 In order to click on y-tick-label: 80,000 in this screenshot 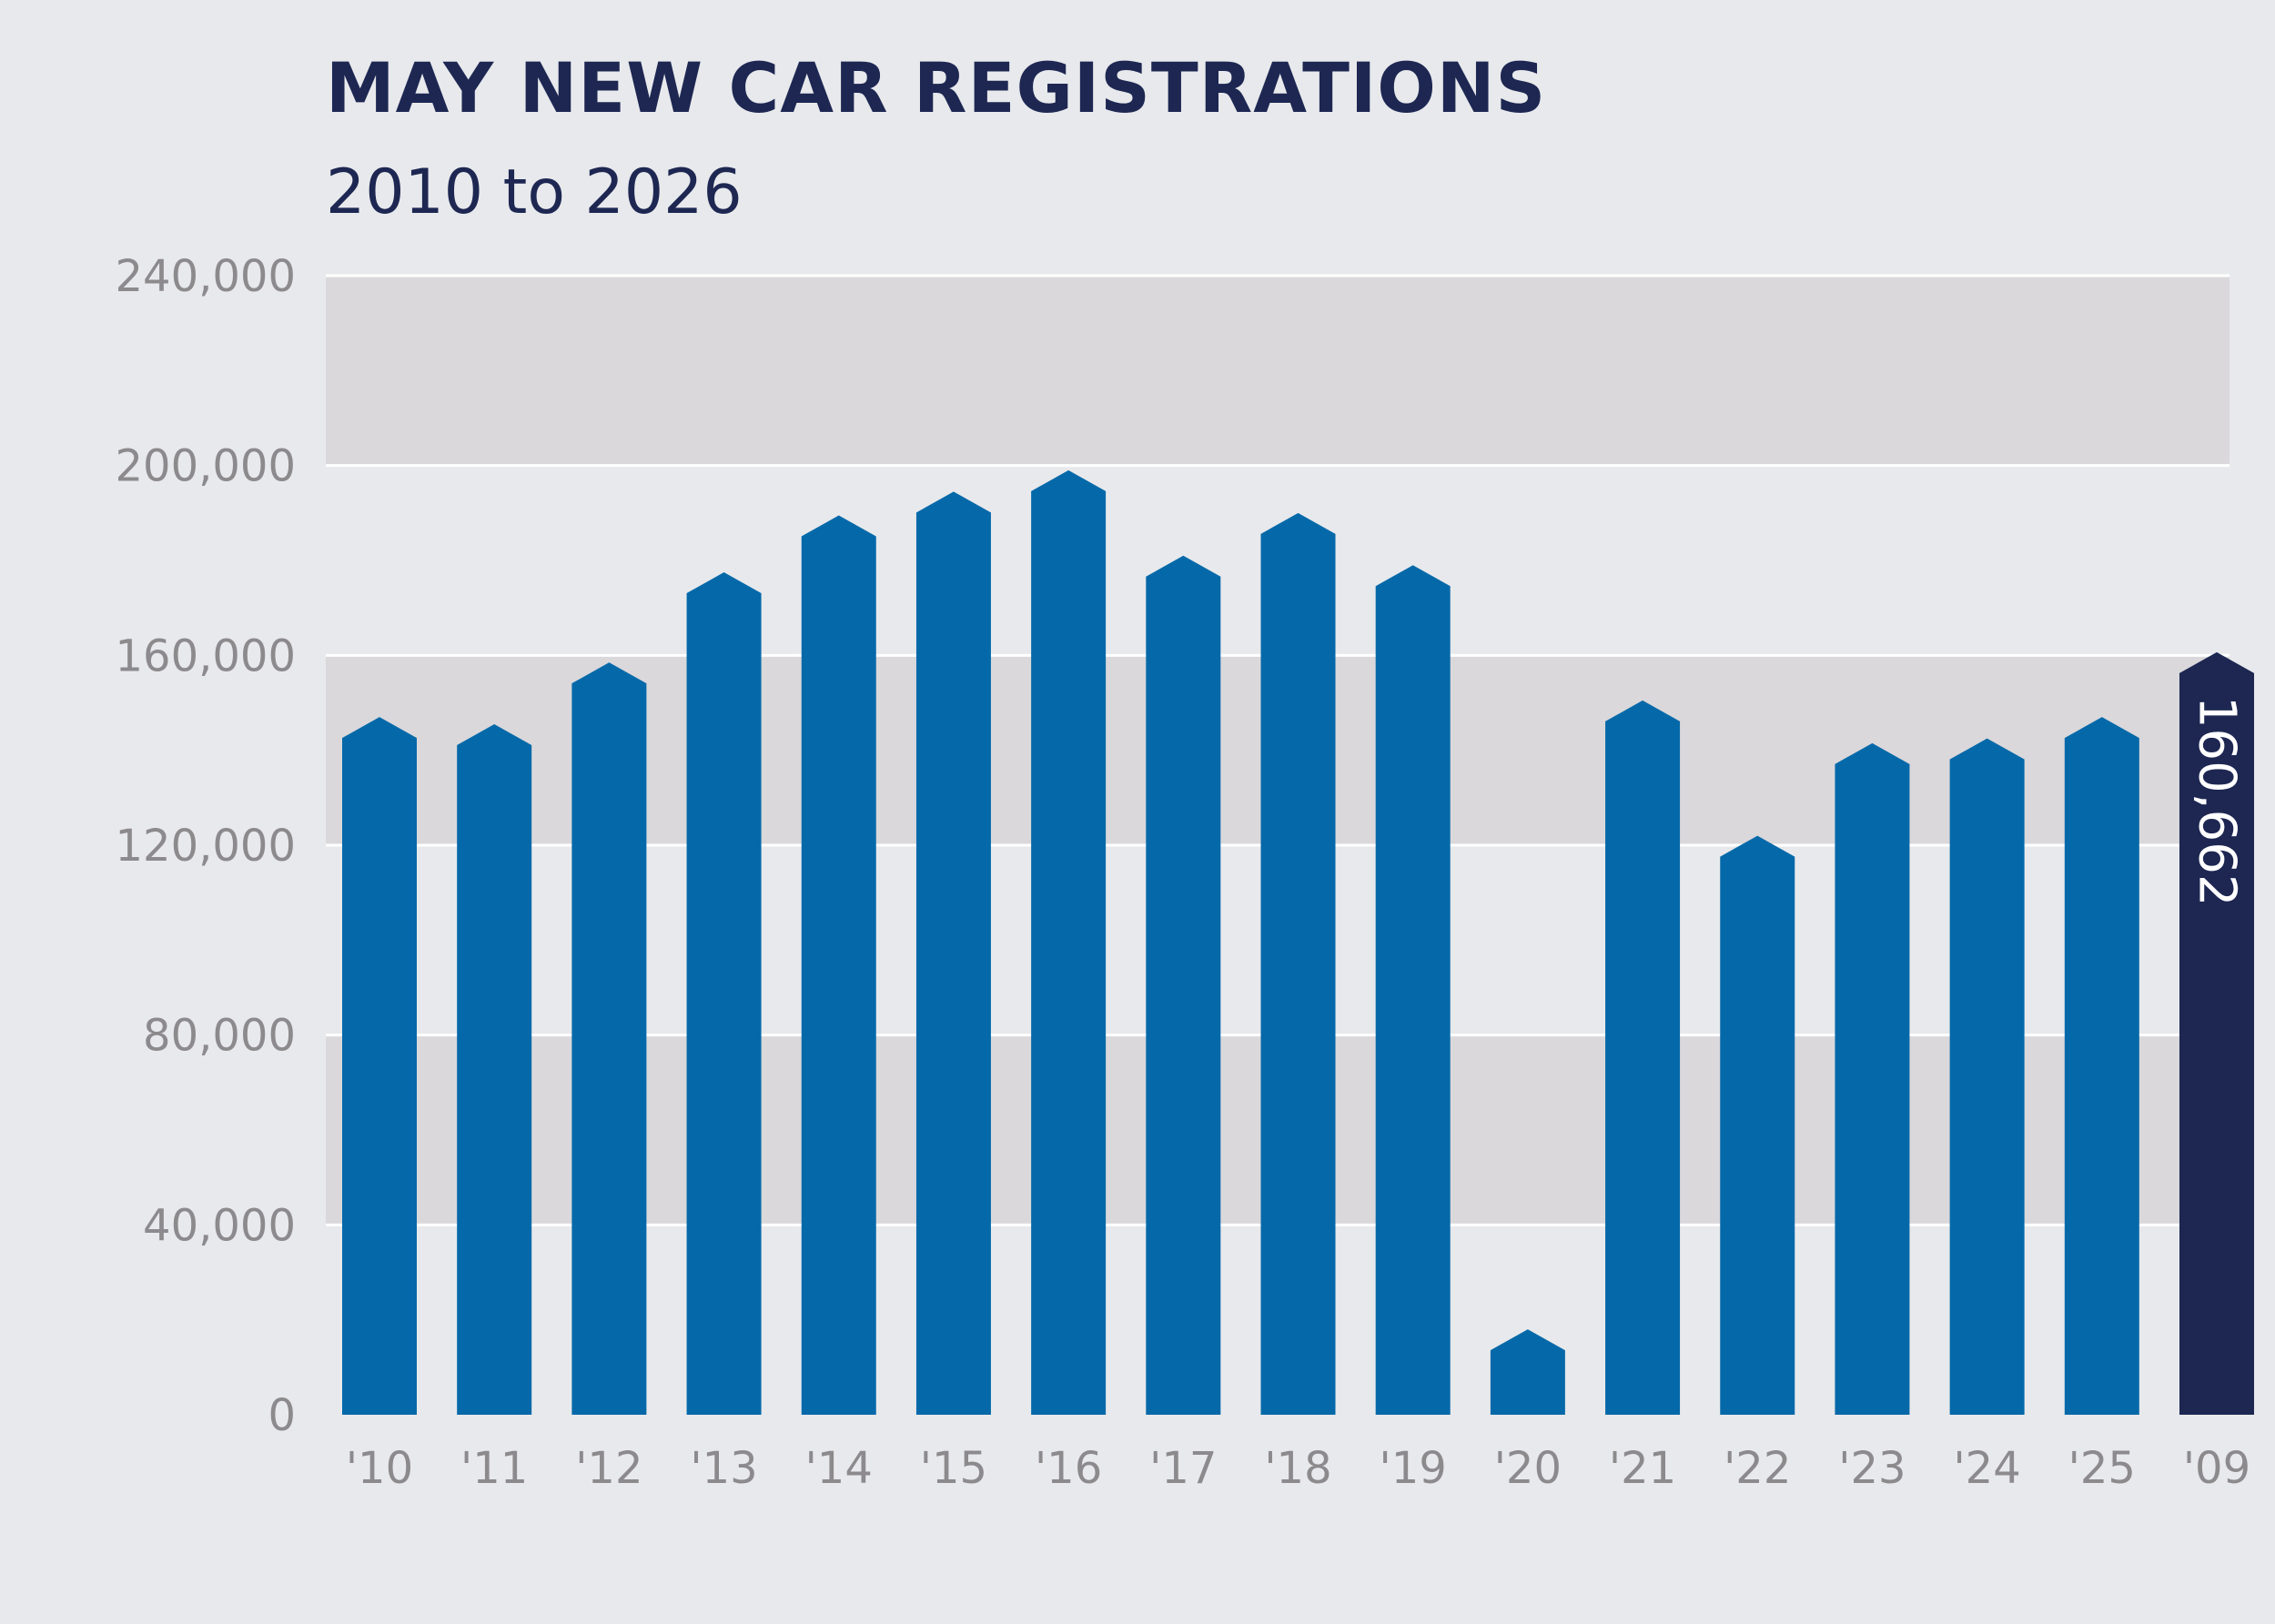, I will do `click(220, 1036)`.